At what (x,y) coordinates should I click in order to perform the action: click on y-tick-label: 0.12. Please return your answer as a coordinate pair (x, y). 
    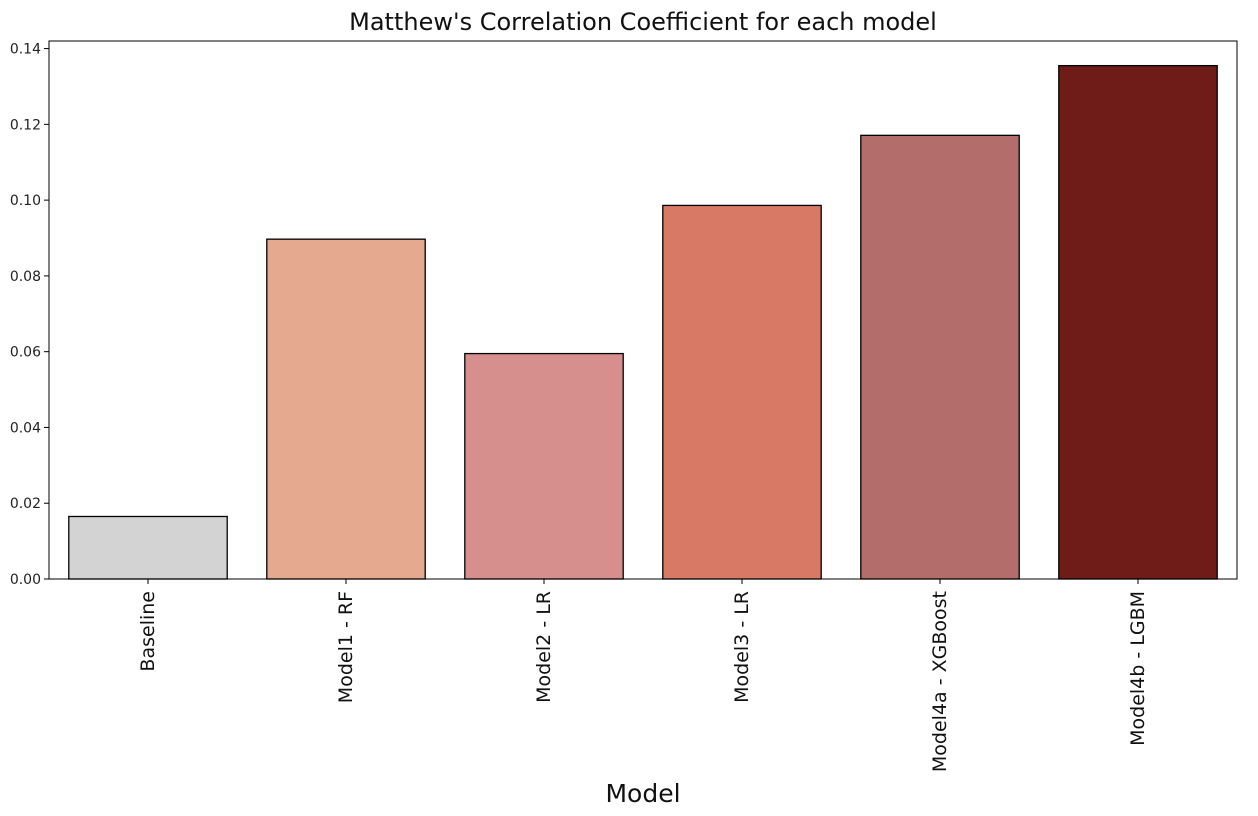
    Looking at the image, I should click on (25, 125).